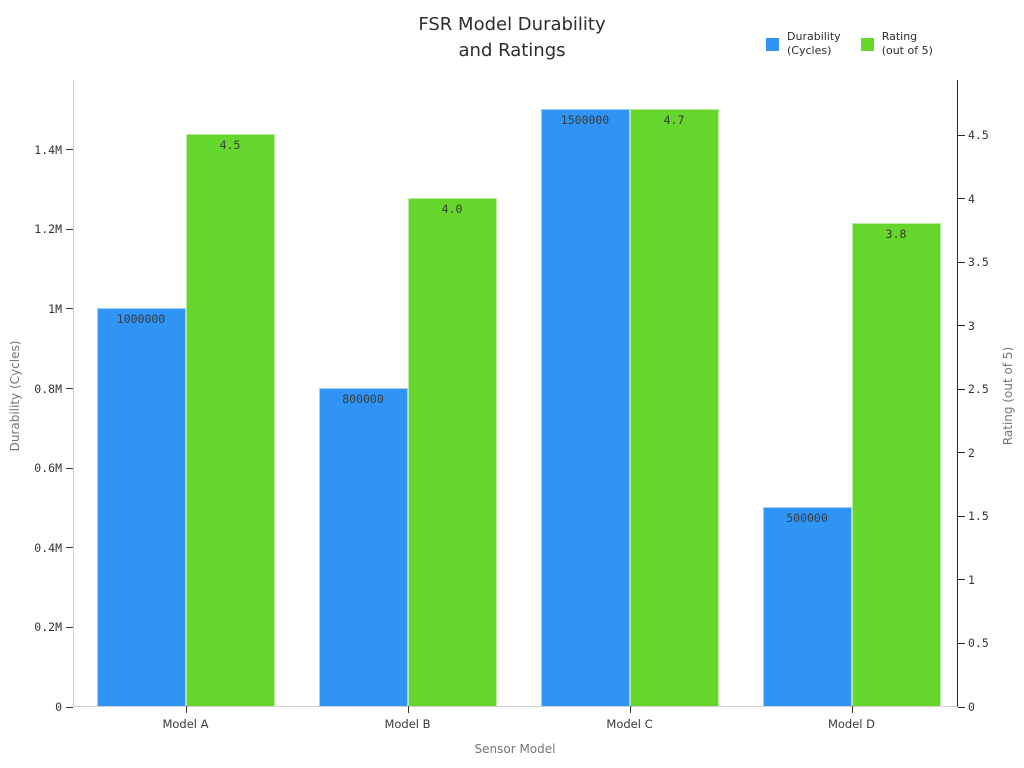  I want to click on rating-bar: 4.0, so click(452, 451).